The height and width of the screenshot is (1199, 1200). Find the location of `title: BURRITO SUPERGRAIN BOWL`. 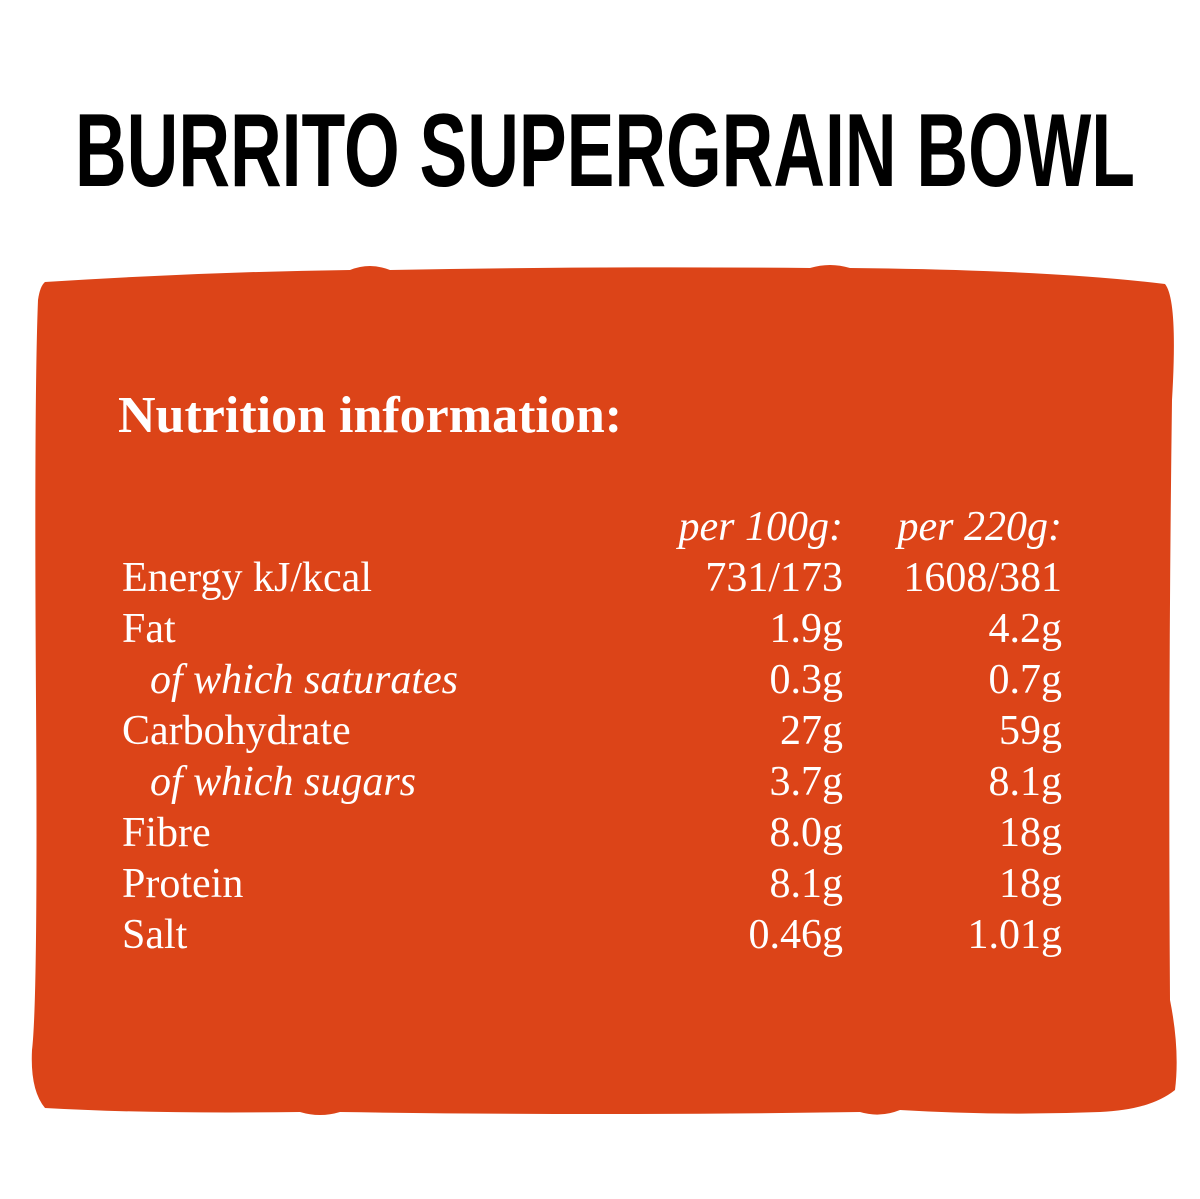

title: BURRITO SUPERGRAIN BOWL is located at coordinates (605, 151).